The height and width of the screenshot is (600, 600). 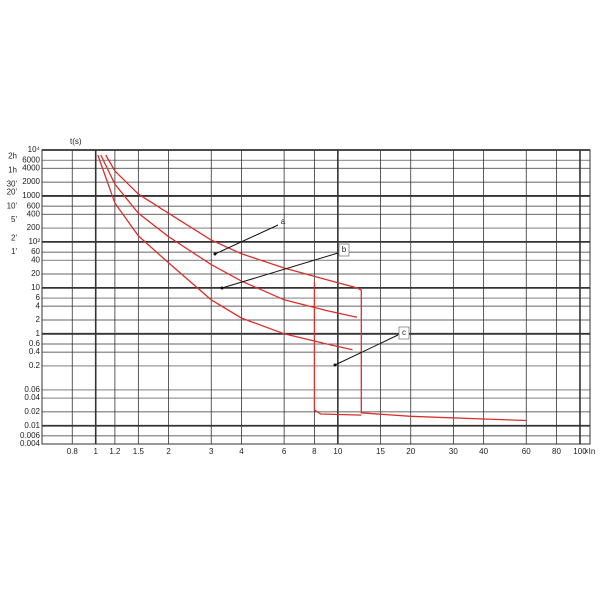 I want to click on annotation: a, so click(x=283, y=221).